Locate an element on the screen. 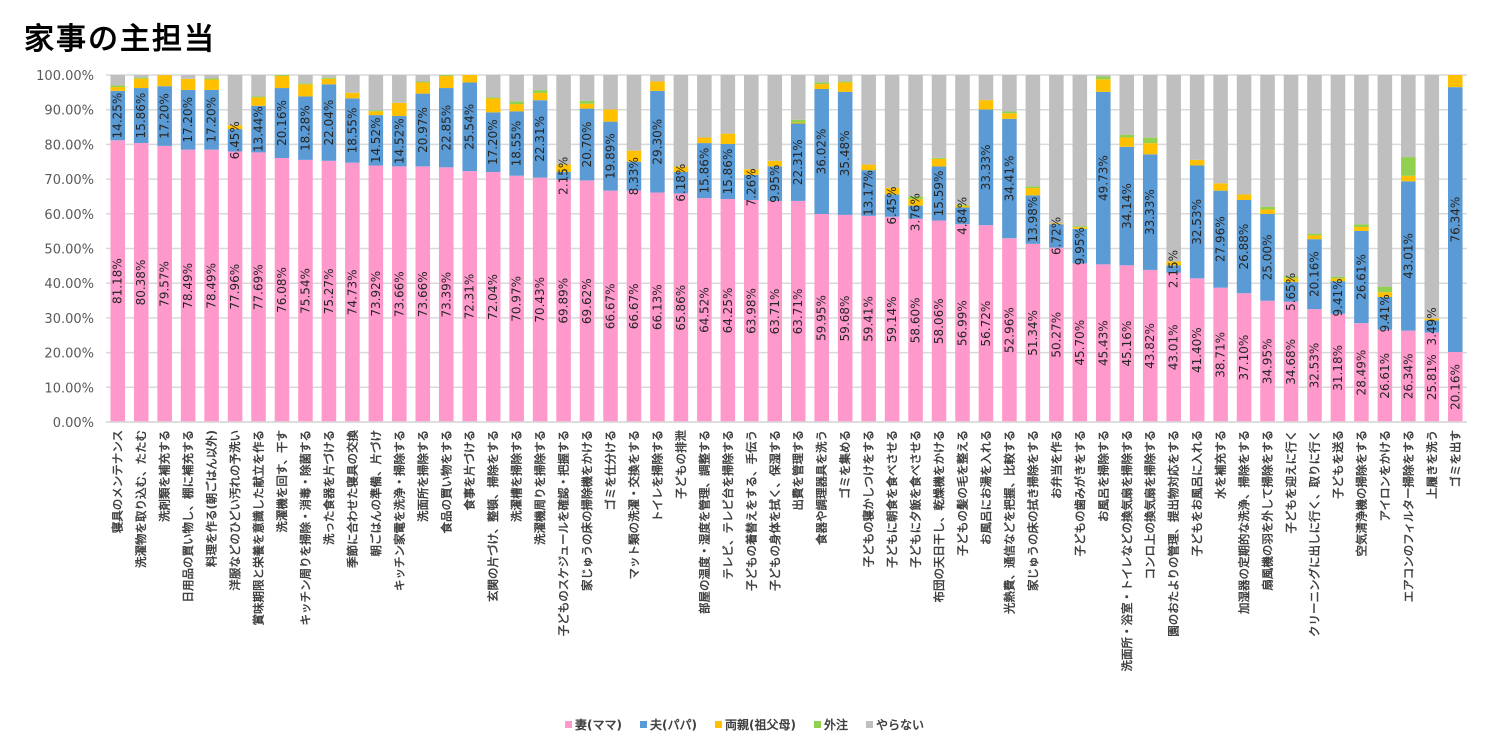 The width and height of the screenshot is (1489, 751). x-tick-label: テレビ、テレビ台を掃除する is located at coordinates (728, 505).